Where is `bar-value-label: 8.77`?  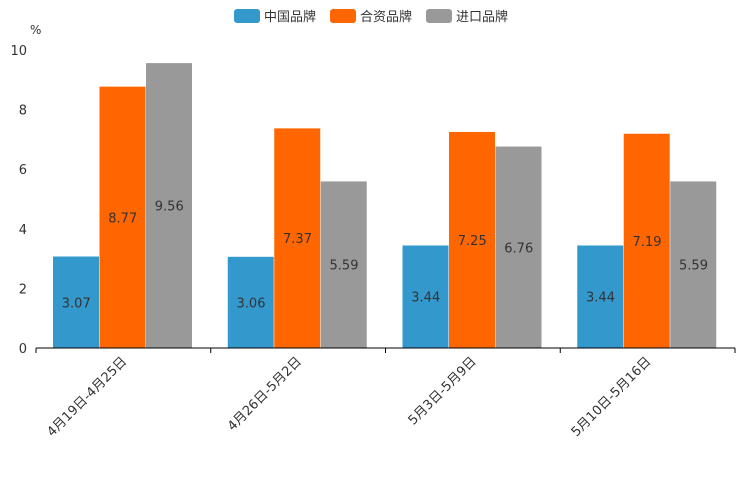 bar-value-label: 8.77 is located at coordinates (122, 218).